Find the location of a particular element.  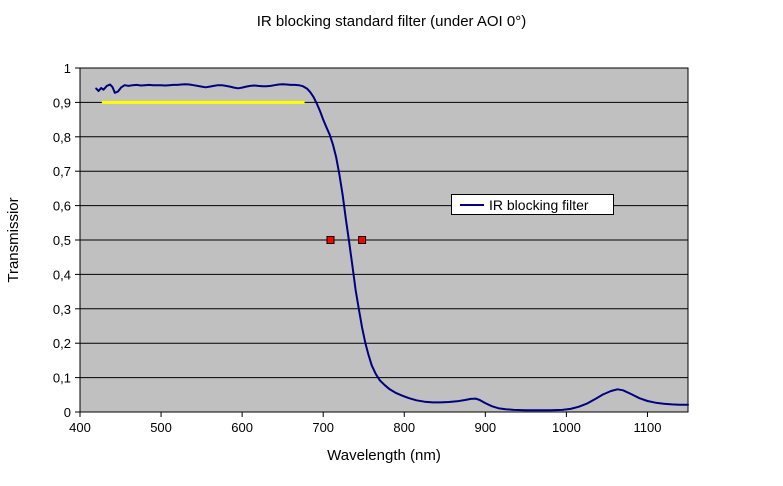

y-tick-label: 0,5 is located at coordinates (62, 240).